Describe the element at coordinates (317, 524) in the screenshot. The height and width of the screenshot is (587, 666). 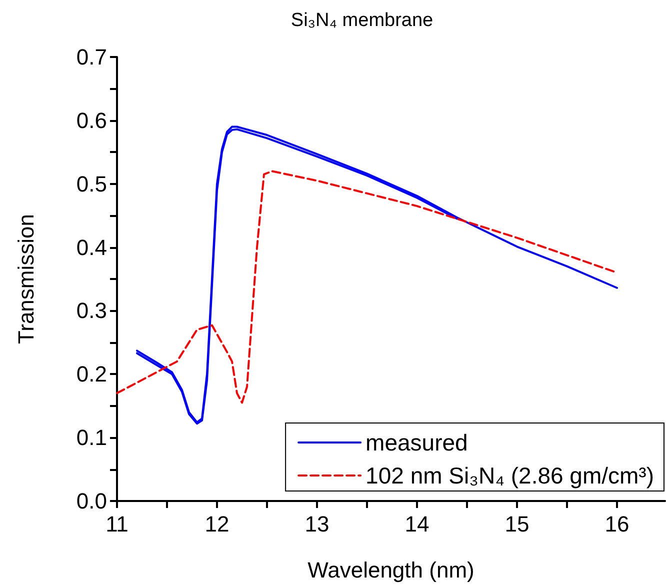
I see `x-tick-label: 13` at that location.